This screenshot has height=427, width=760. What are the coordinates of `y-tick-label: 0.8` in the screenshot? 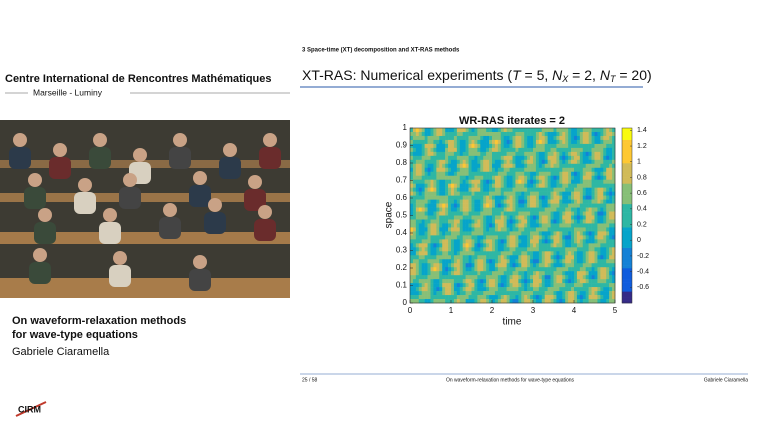 It's located at (402, 162).